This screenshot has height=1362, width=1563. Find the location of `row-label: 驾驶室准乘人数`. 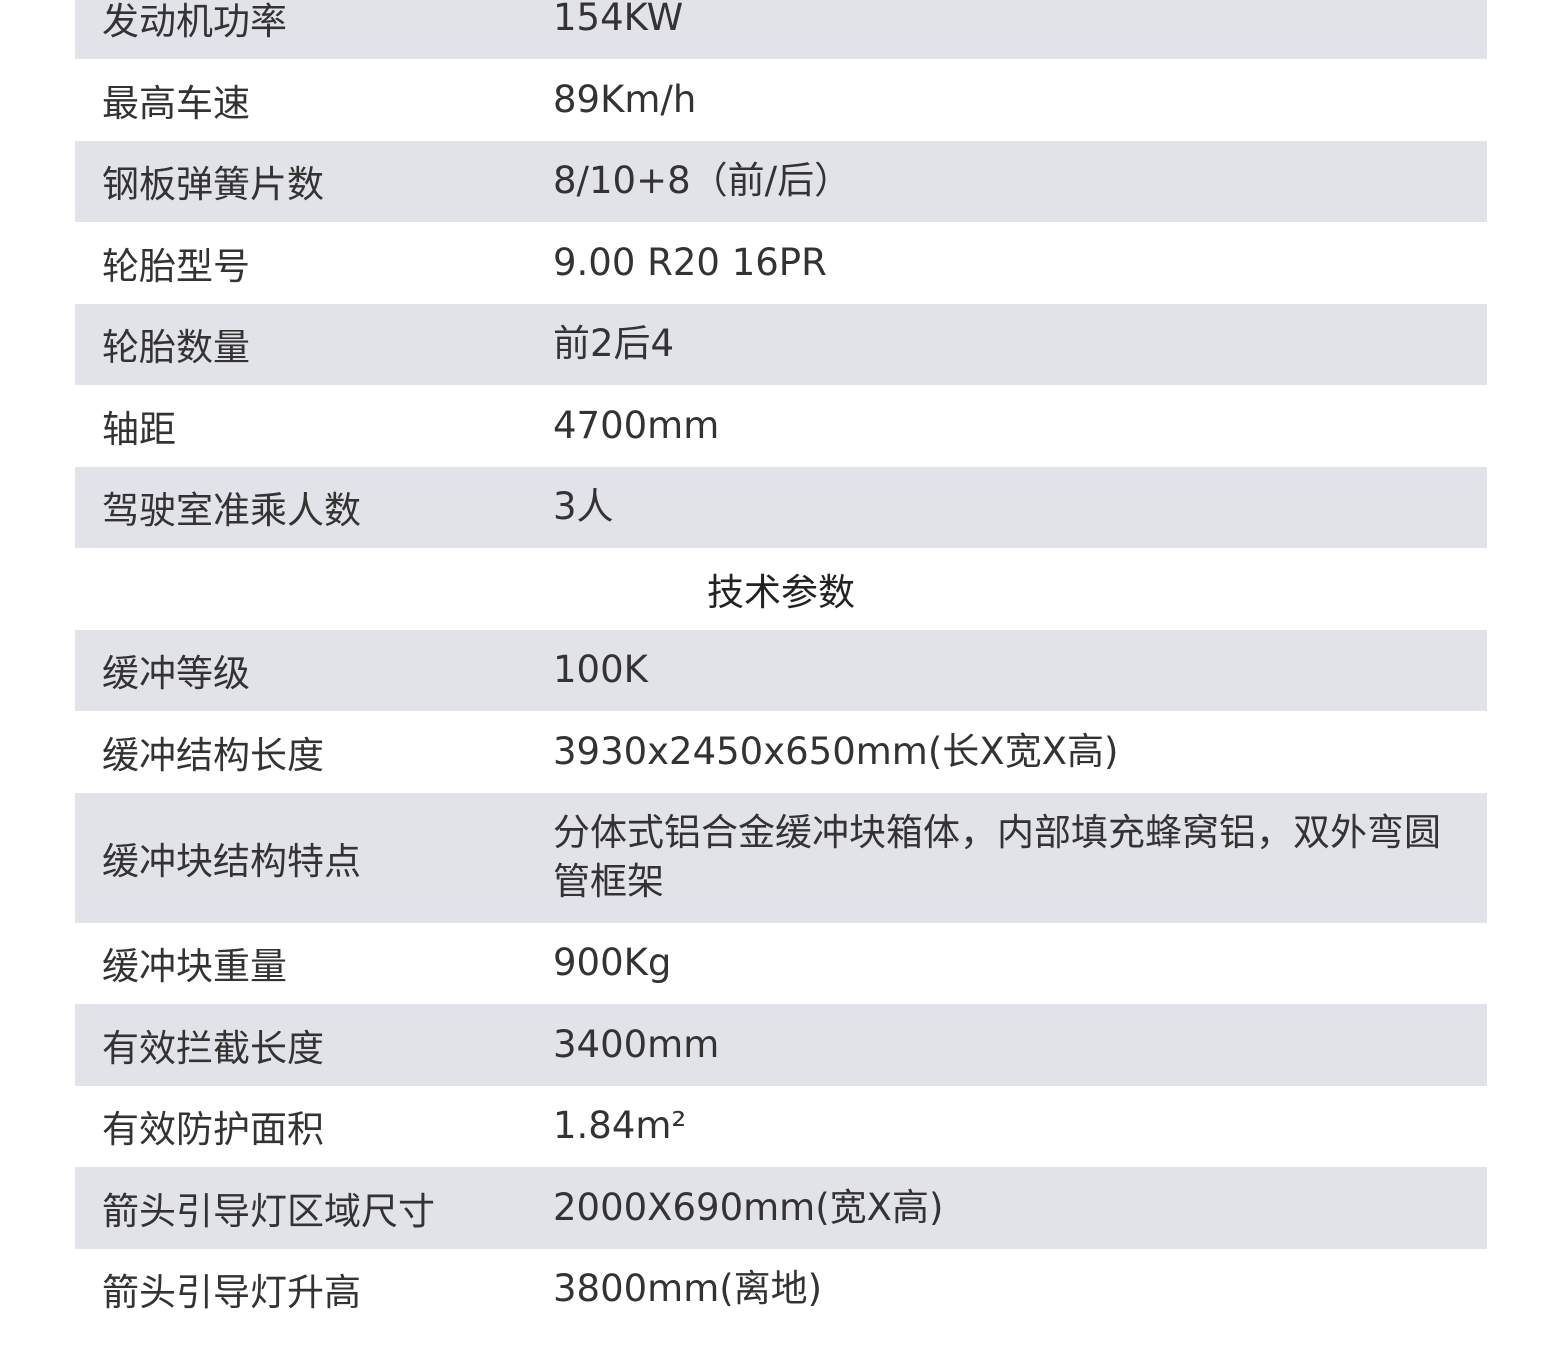

row-label: 驾驶室准乘人数 is located at coordinates (231, 511).